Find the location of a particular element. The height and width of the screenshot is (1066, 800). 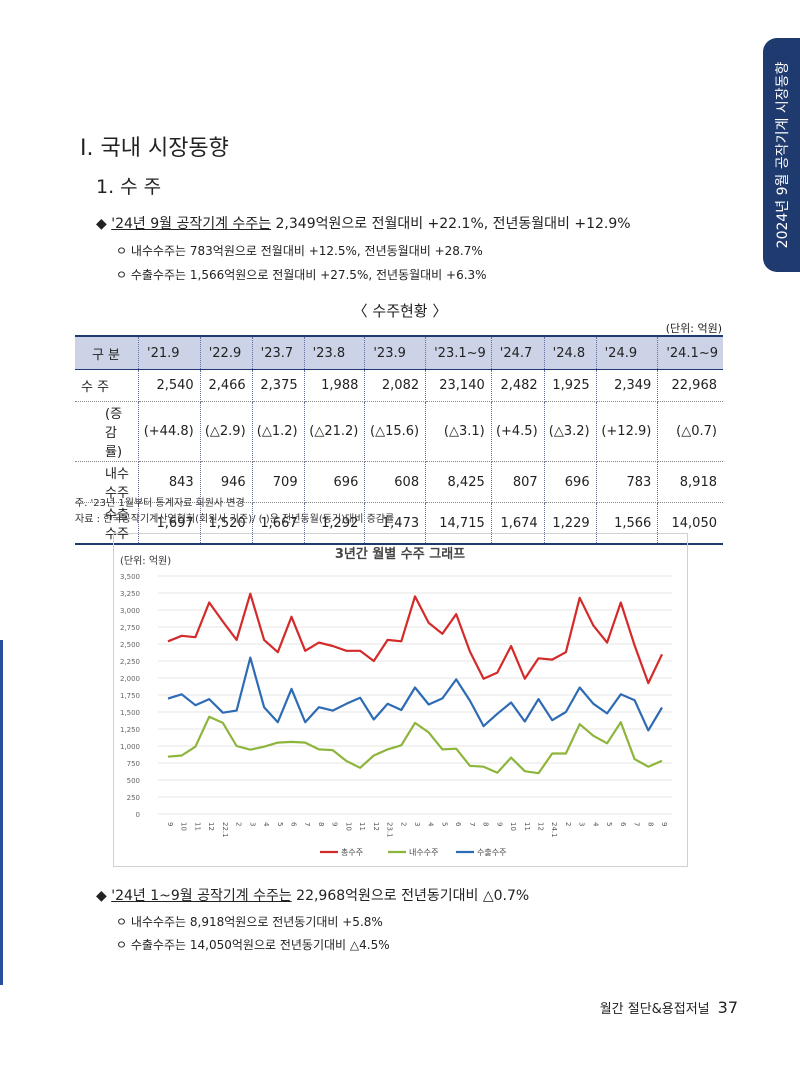

left-accent-bar is located at coordinates (1, 812).